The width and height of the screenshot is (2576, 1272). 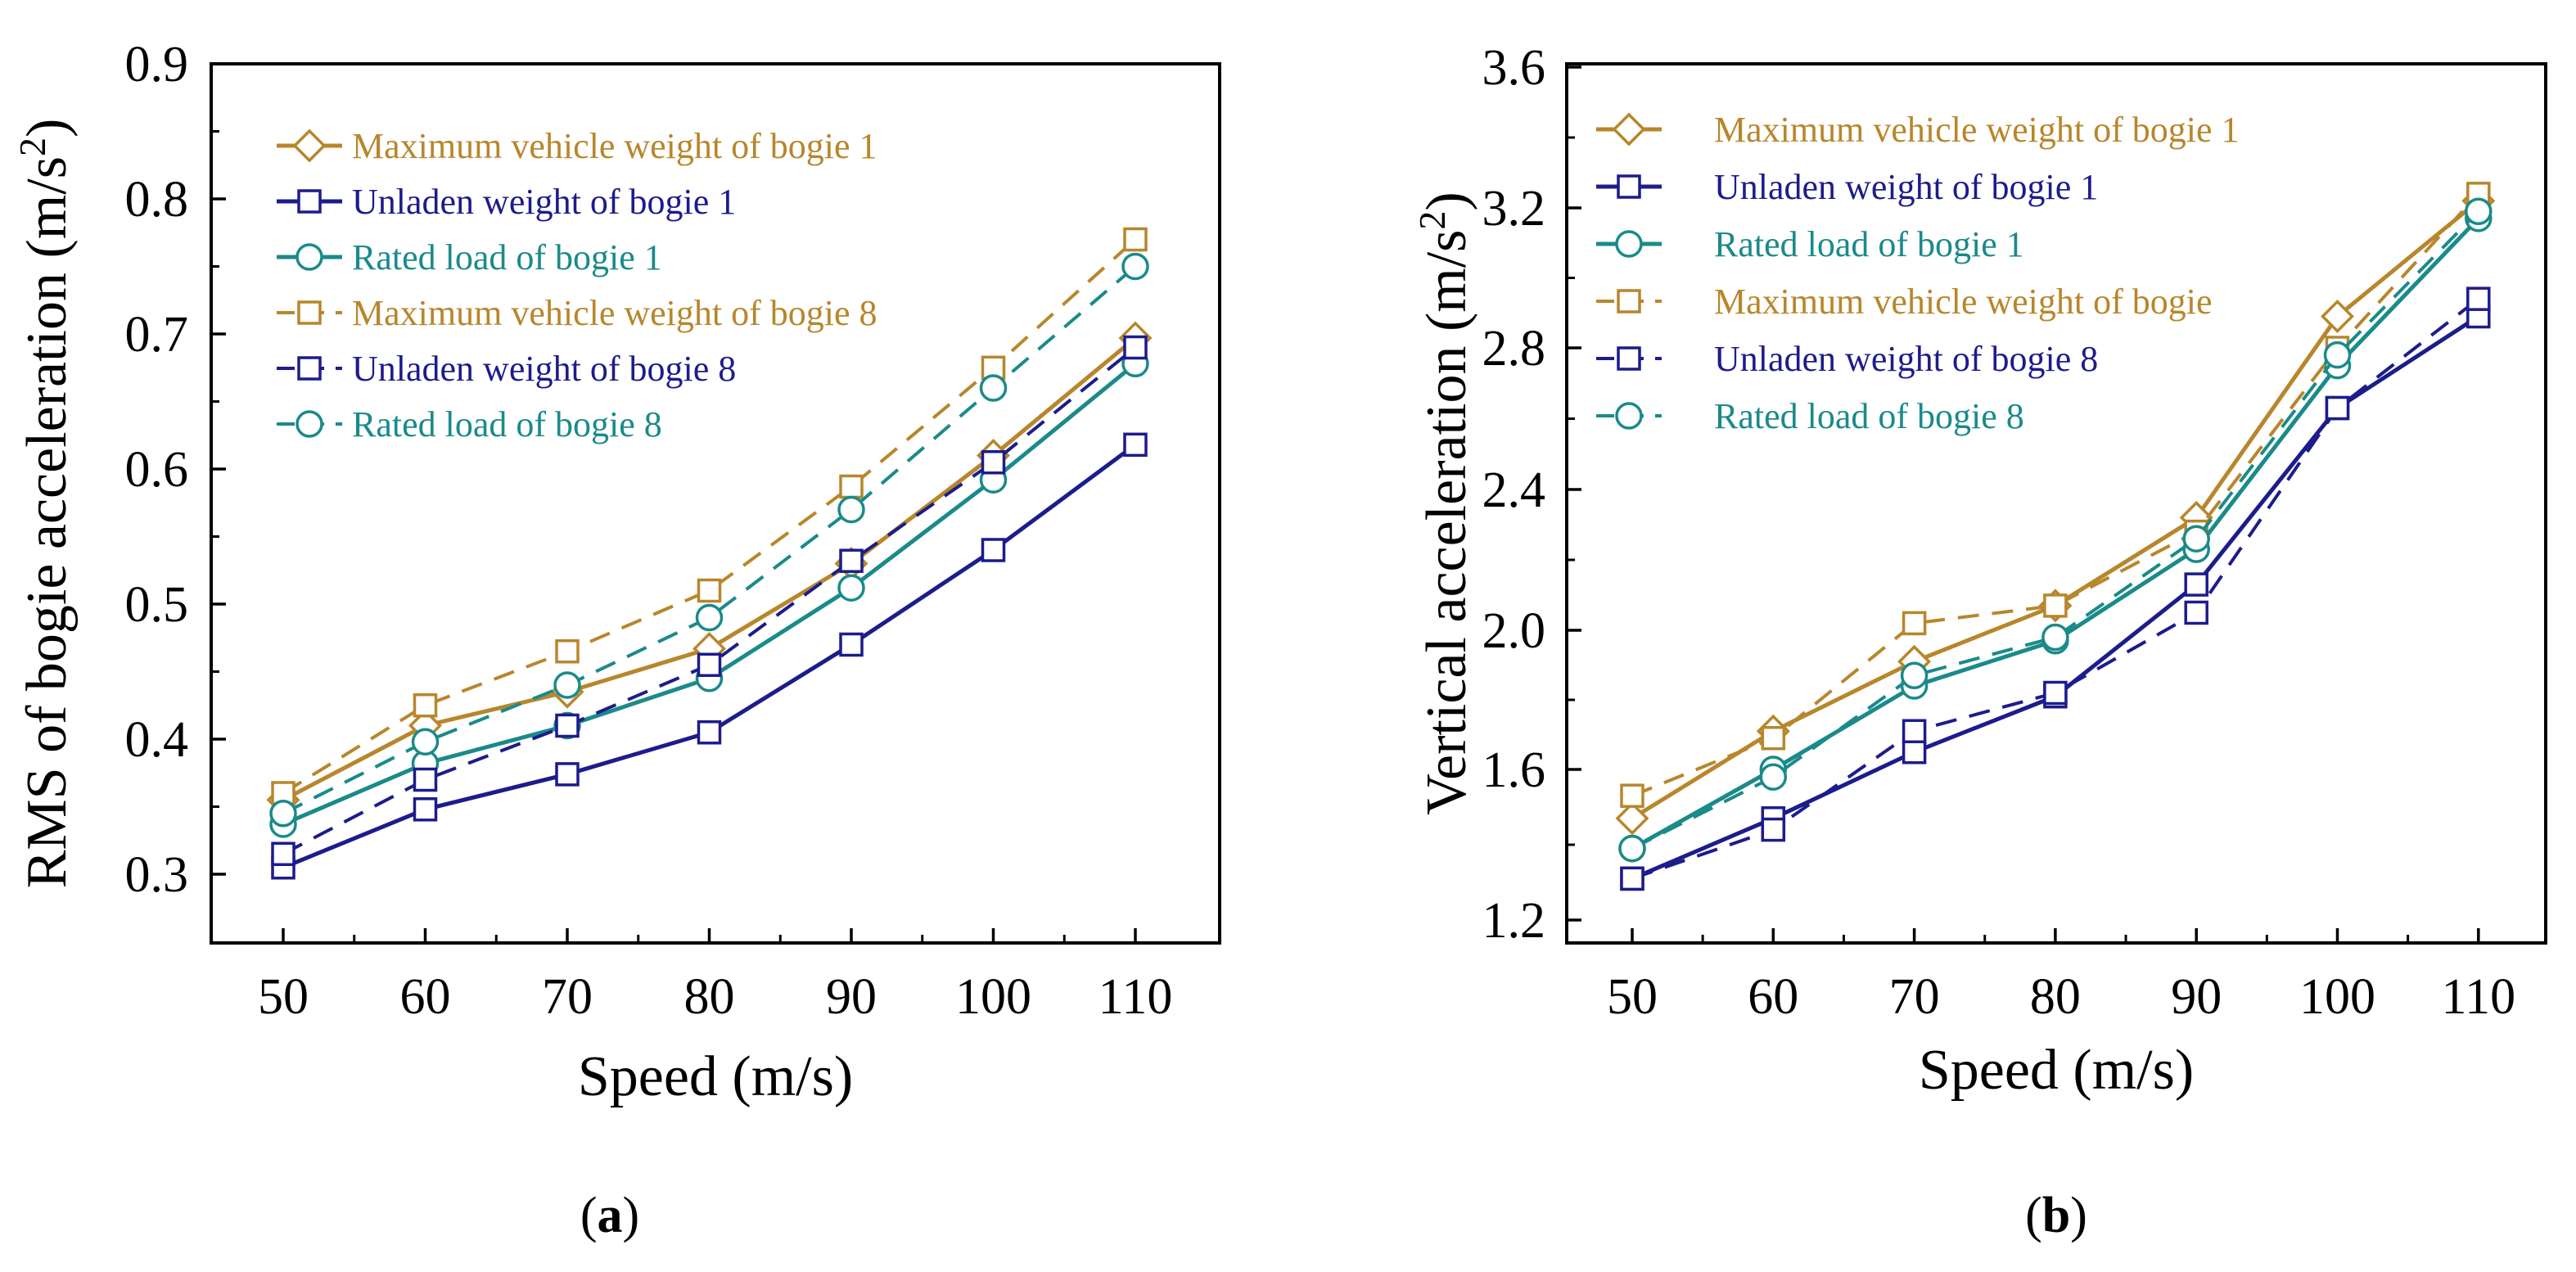 What do you see at coordinates (1514, 921) in the screenshot?
I see `y-tick-label: 1.2` at bounding box center [1514, 921].